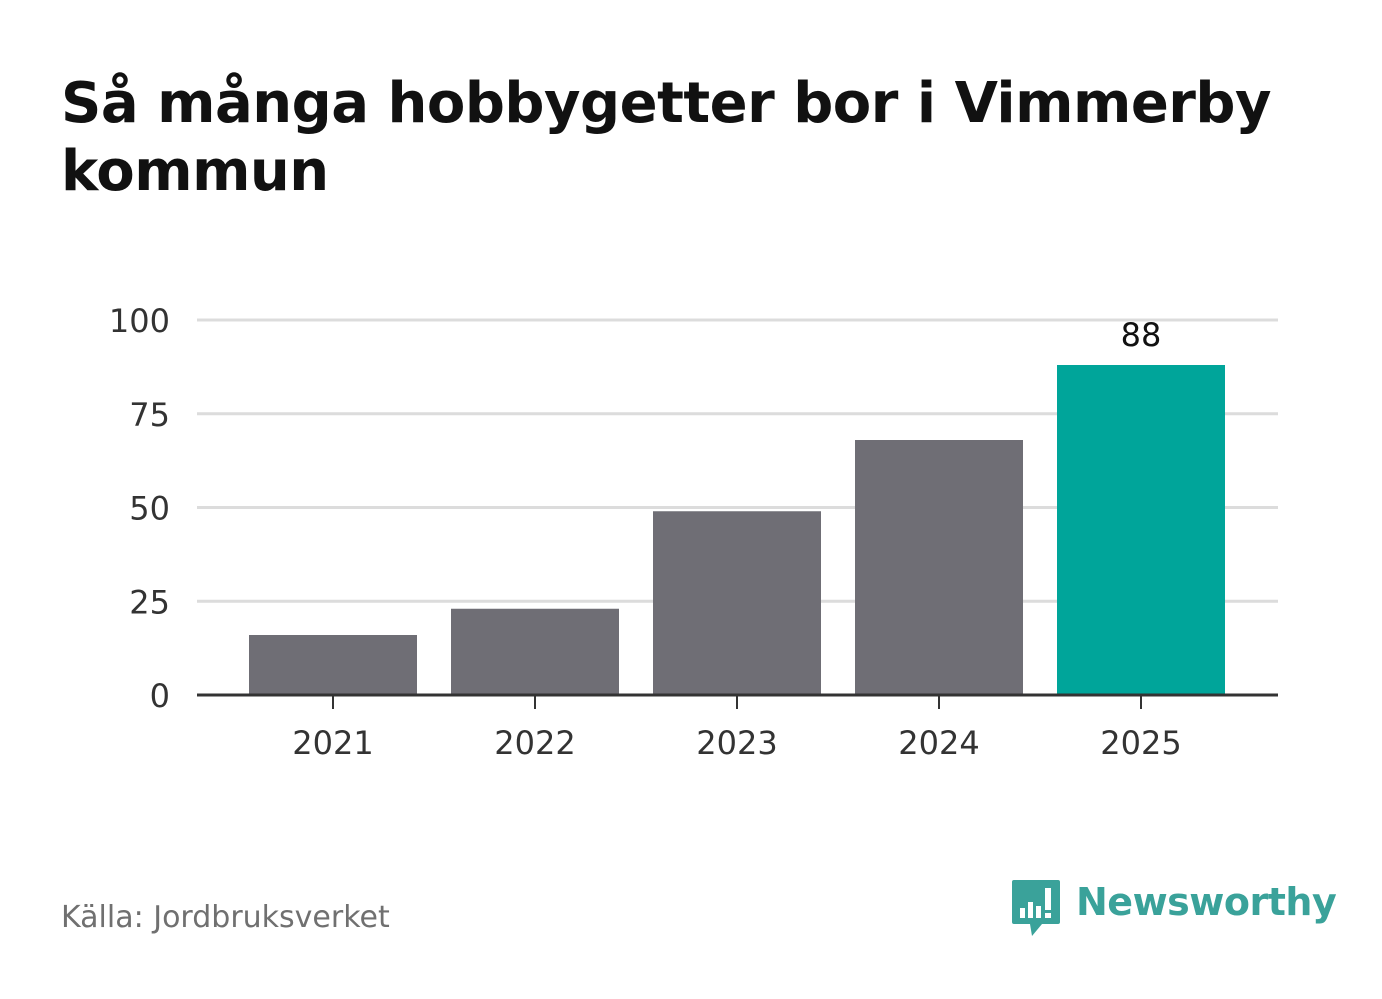 This screenshot has height=999, width=1382. Describe the element at coordinates (160, 696) in the screenshot. I see `y-tick-label: 0` at that location.